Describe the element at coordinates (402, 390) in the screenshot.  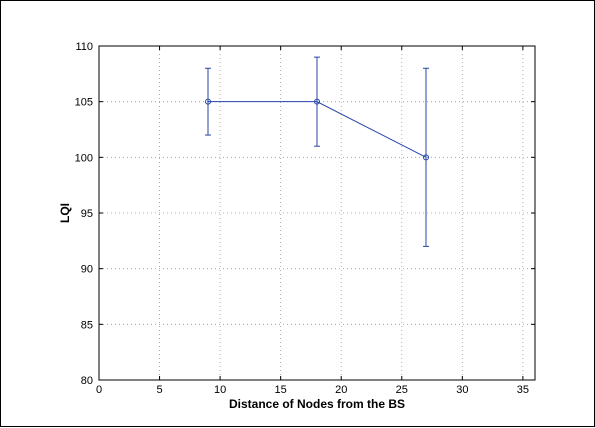
I see `x-tick-label: 25` at that location.